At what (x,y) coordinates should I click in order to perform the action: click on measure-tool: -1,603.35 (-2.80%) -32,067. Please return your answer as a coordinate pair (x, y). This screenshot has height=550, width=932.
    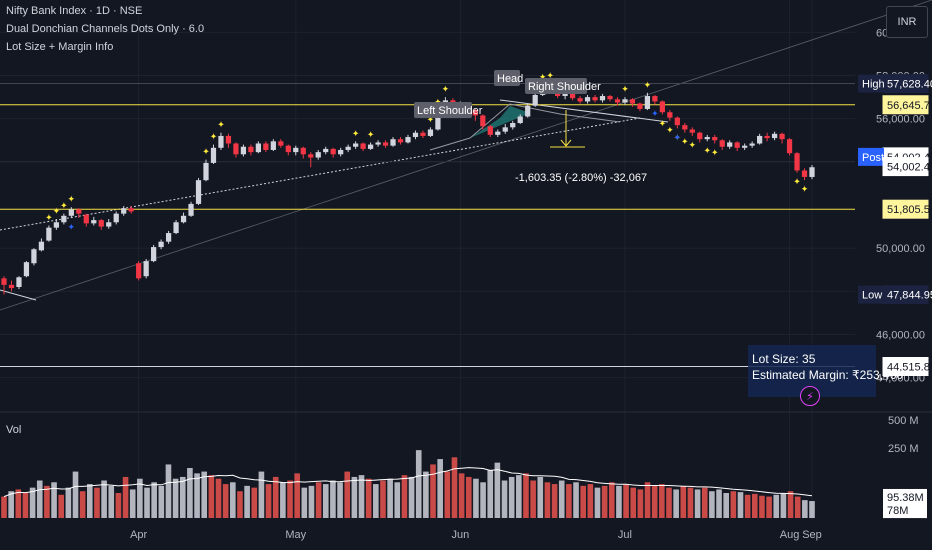
    Looking at the image, I should click on (581, 147).